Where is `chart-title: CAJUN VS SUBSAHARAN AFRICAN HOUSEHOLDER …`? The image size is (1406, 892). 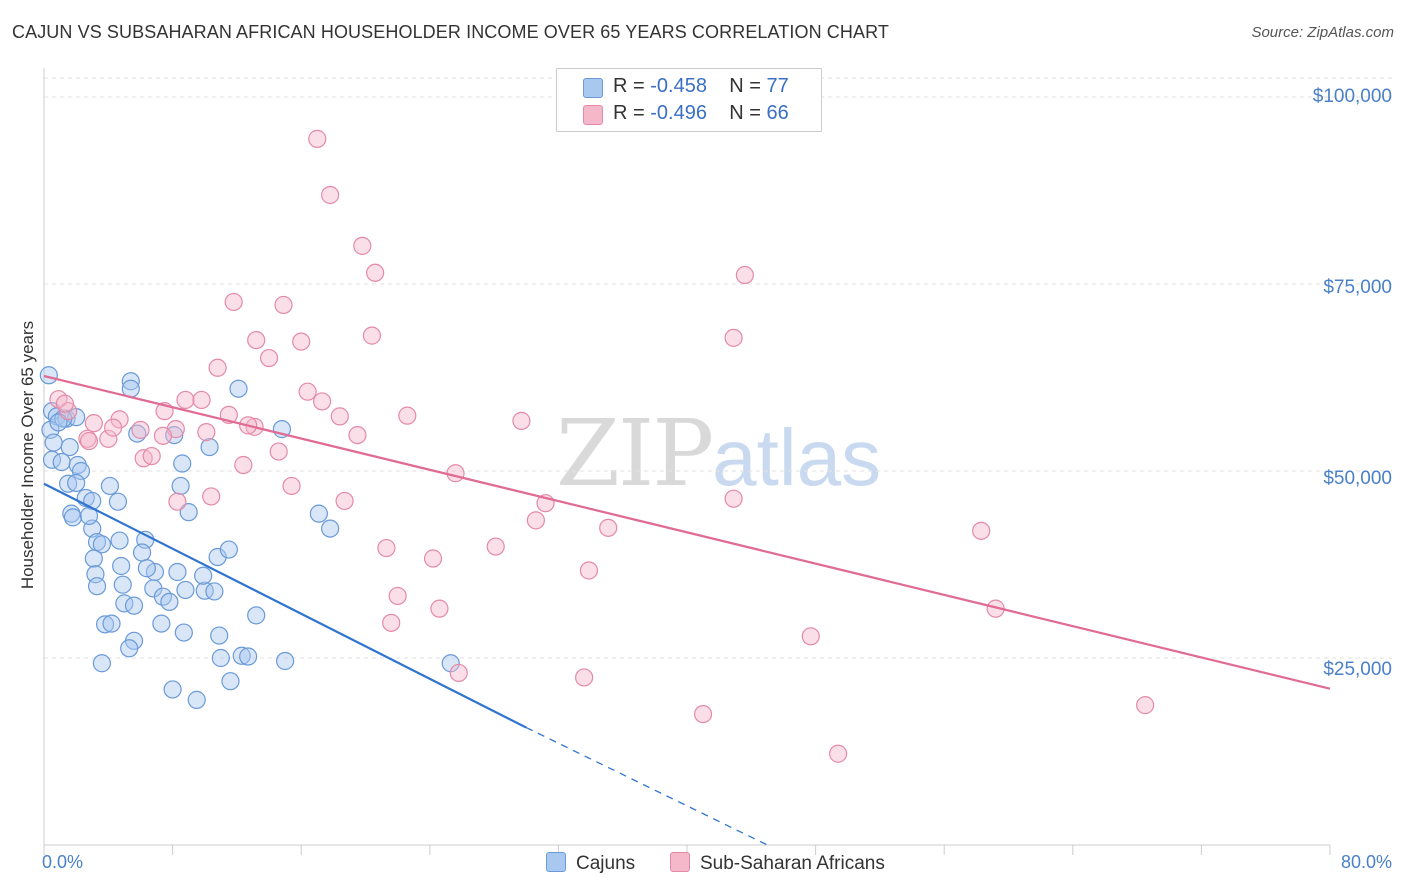 chart-title: CAJUN VS SUBSAHARAN AFRICAN HOUSEHOLDER … is located at coordinates (450, 32).